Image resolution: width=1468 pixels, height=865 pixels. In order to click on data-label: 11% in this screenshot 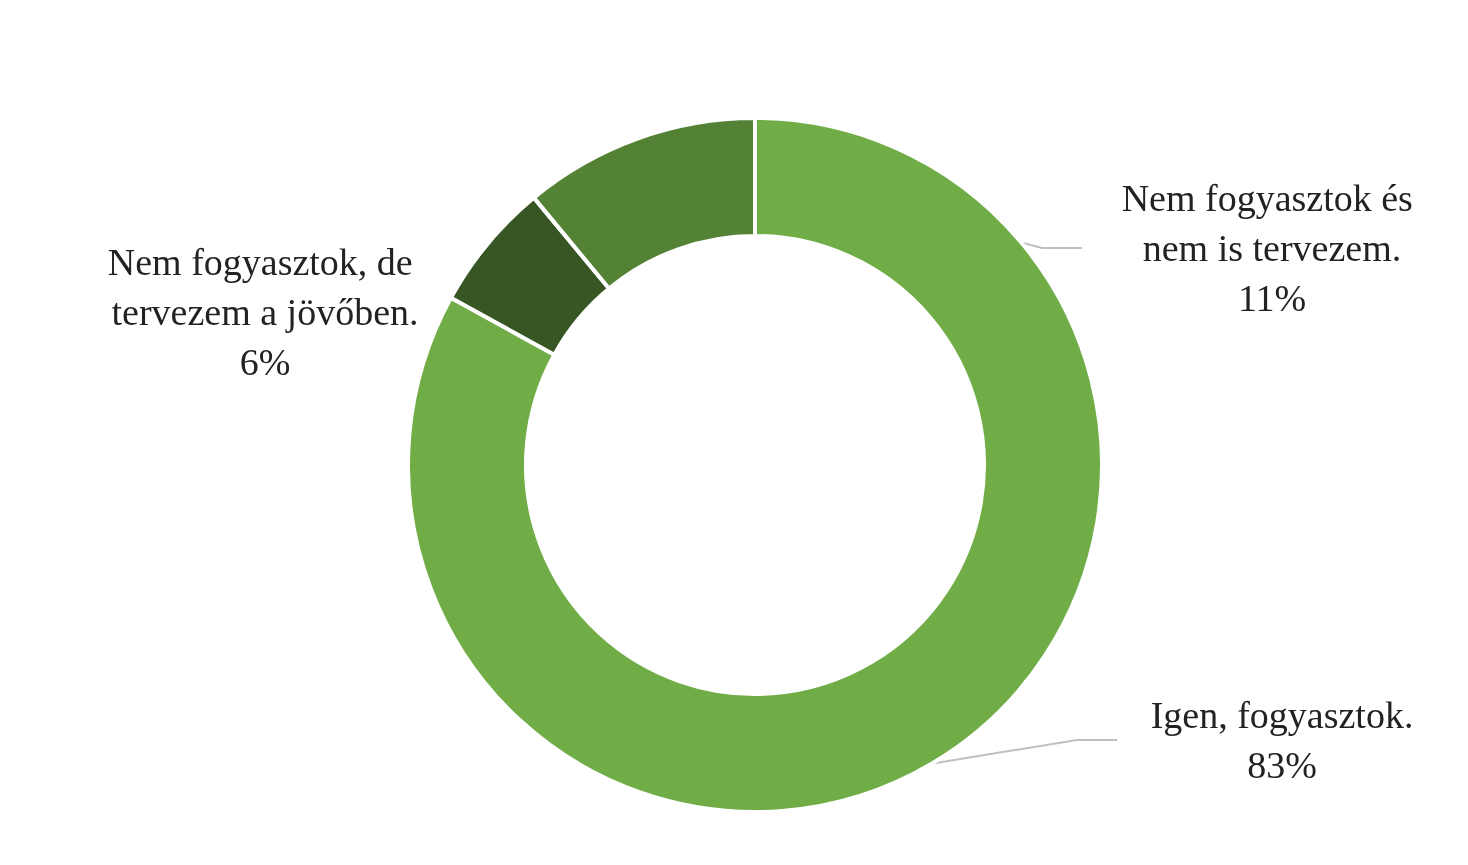, I will do `click(1272, 298)`.